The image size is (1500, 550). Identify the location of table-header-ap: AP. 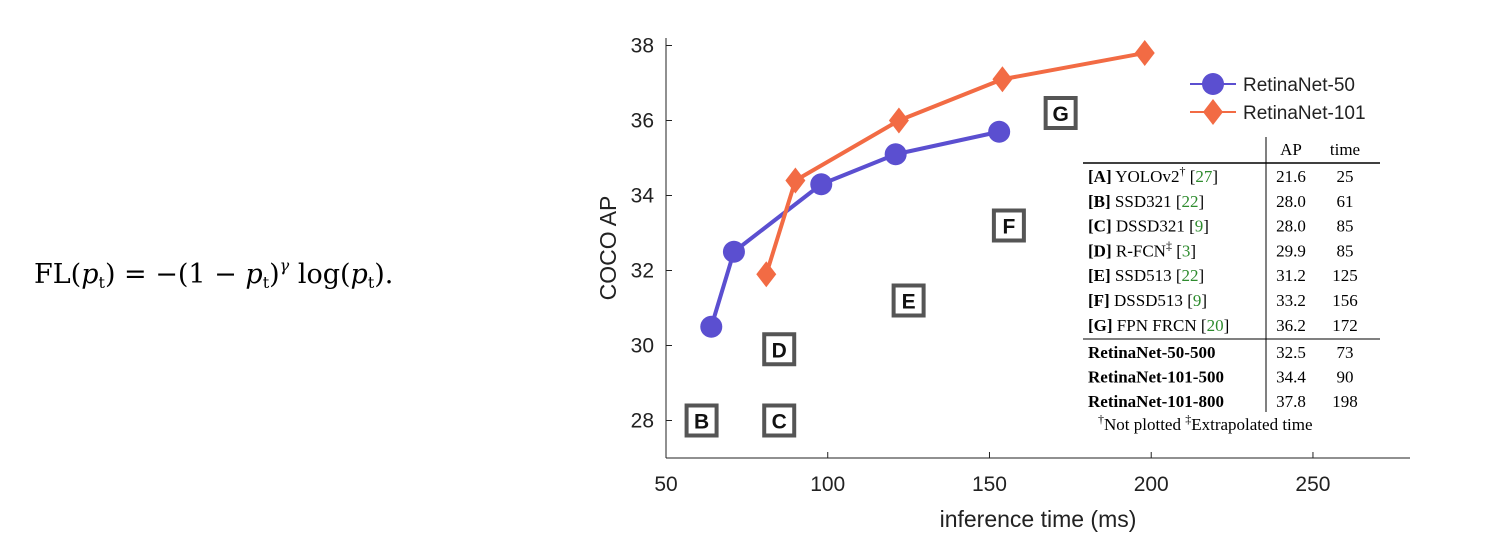
(1291, 149).